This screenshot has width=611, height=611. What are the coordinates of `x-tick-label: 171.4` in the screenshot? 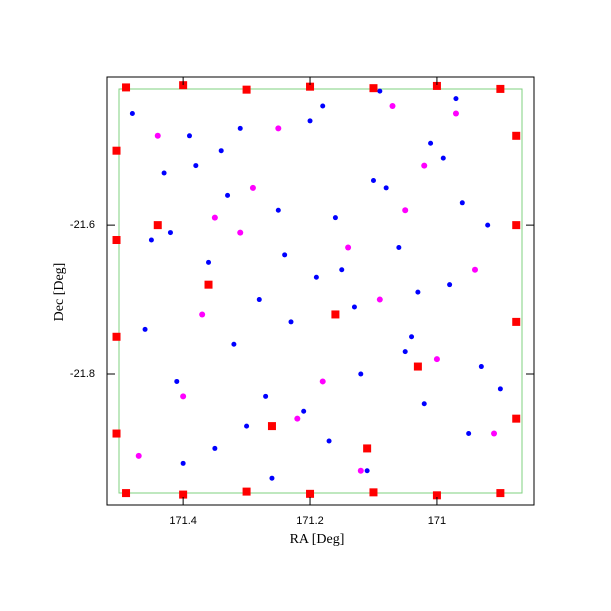 It's located at (183, 521).